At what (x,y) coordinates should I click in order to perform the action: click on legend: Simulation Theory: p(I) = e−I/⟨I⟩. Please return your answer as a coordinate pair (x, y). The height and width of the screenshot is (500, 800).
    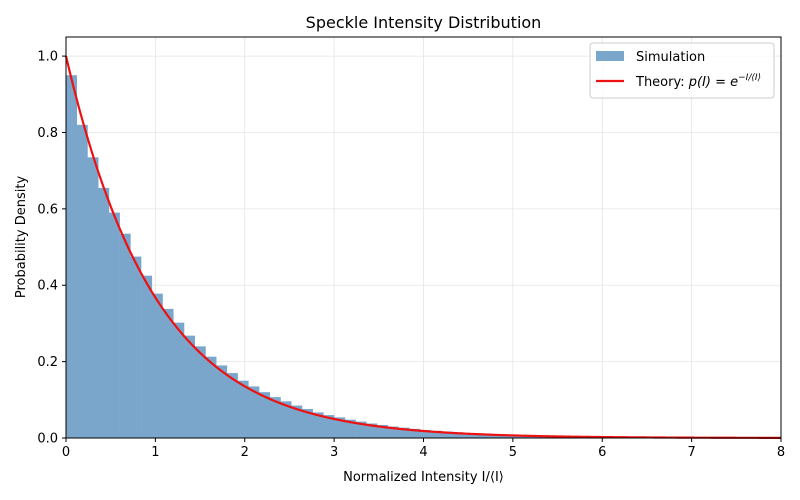
    Looking at the image, I should click on (682, 70).